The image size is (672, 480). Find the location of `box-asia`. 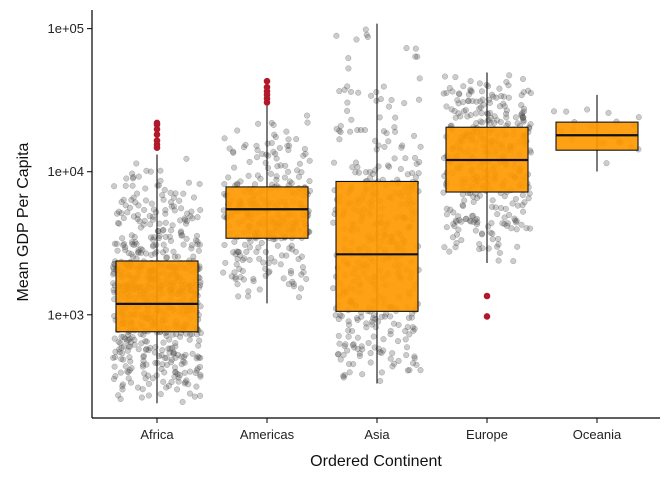

box-asia is located at coordinates (377, 246).